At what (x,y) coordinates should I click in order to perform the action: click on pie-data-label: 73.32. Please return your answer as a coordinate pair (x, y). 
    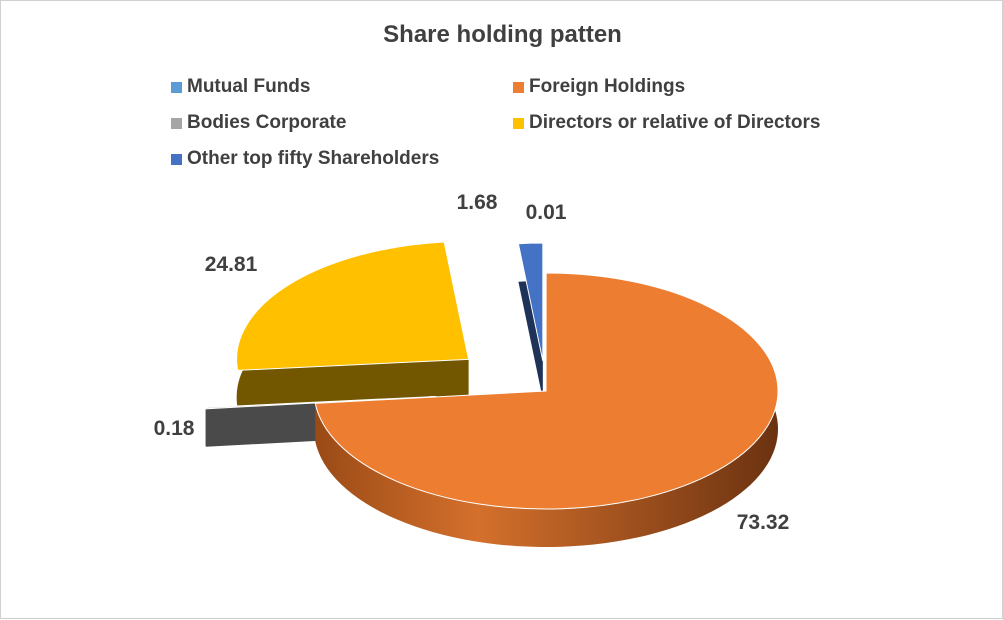
    Looking at the image, I should click on (763, 522).